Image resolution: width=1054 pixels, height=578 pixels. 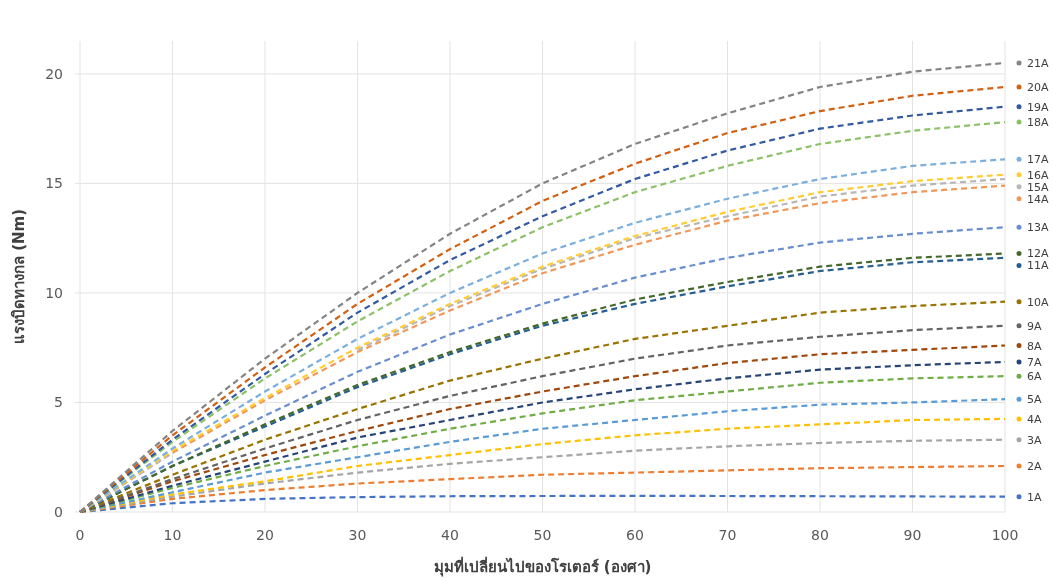 I want to click on text: 9A, so click(x=1034, y=326).